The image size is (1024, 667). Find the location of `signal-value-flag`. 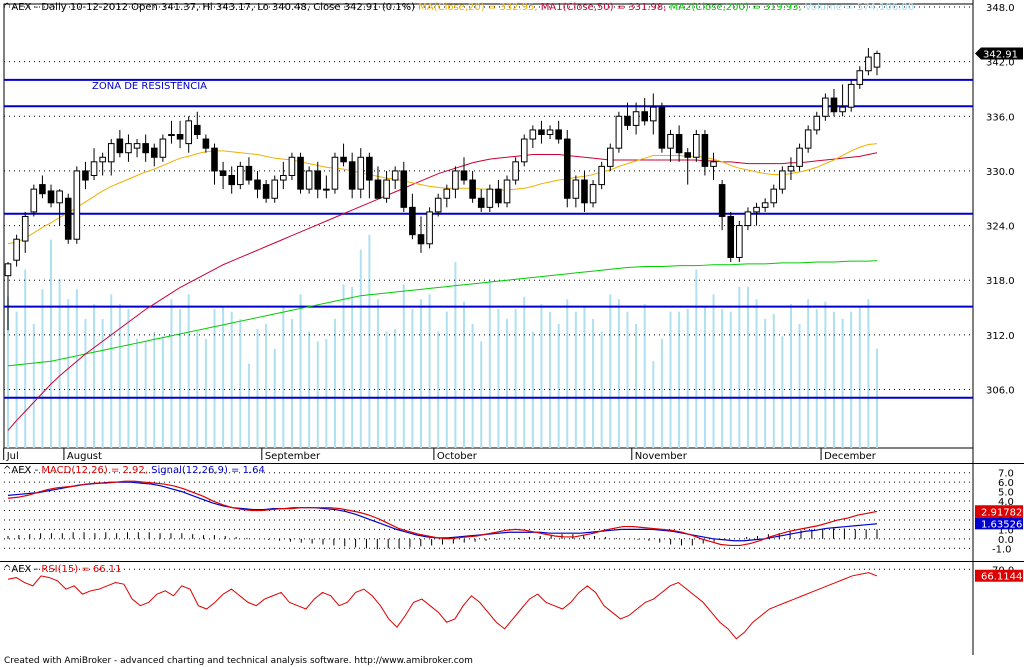

signal-value-flag is located at coordinates (999, 523).